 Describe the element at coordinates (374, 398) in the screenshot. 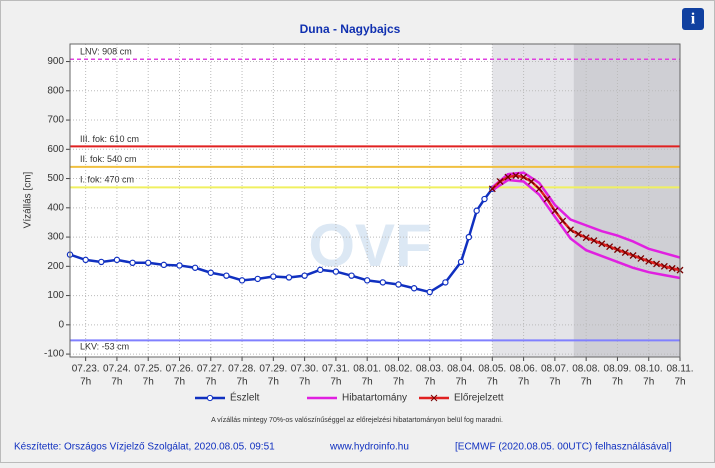

I see `legend-label: Hibatartomány` at that location.